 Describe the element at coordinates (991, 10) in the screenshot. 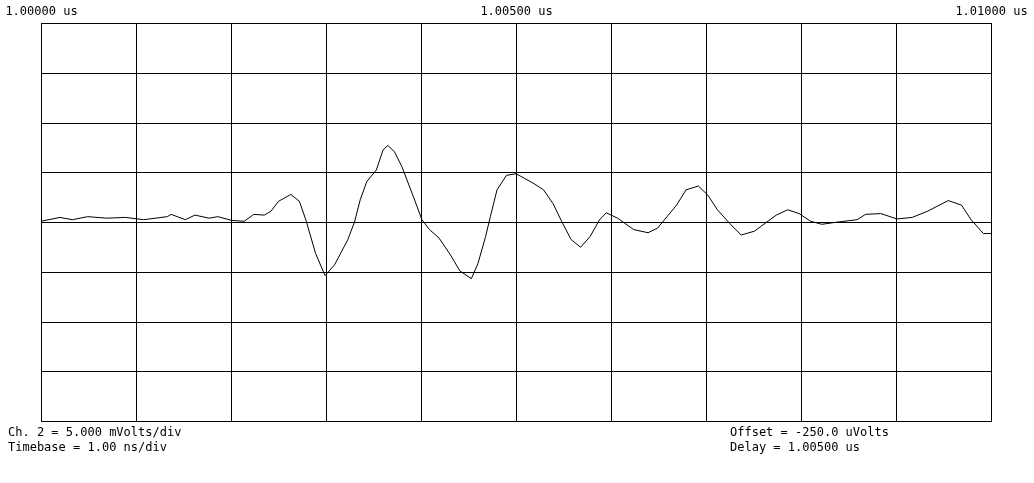

I see `x-tick-label: 1.01000 us` at that location.